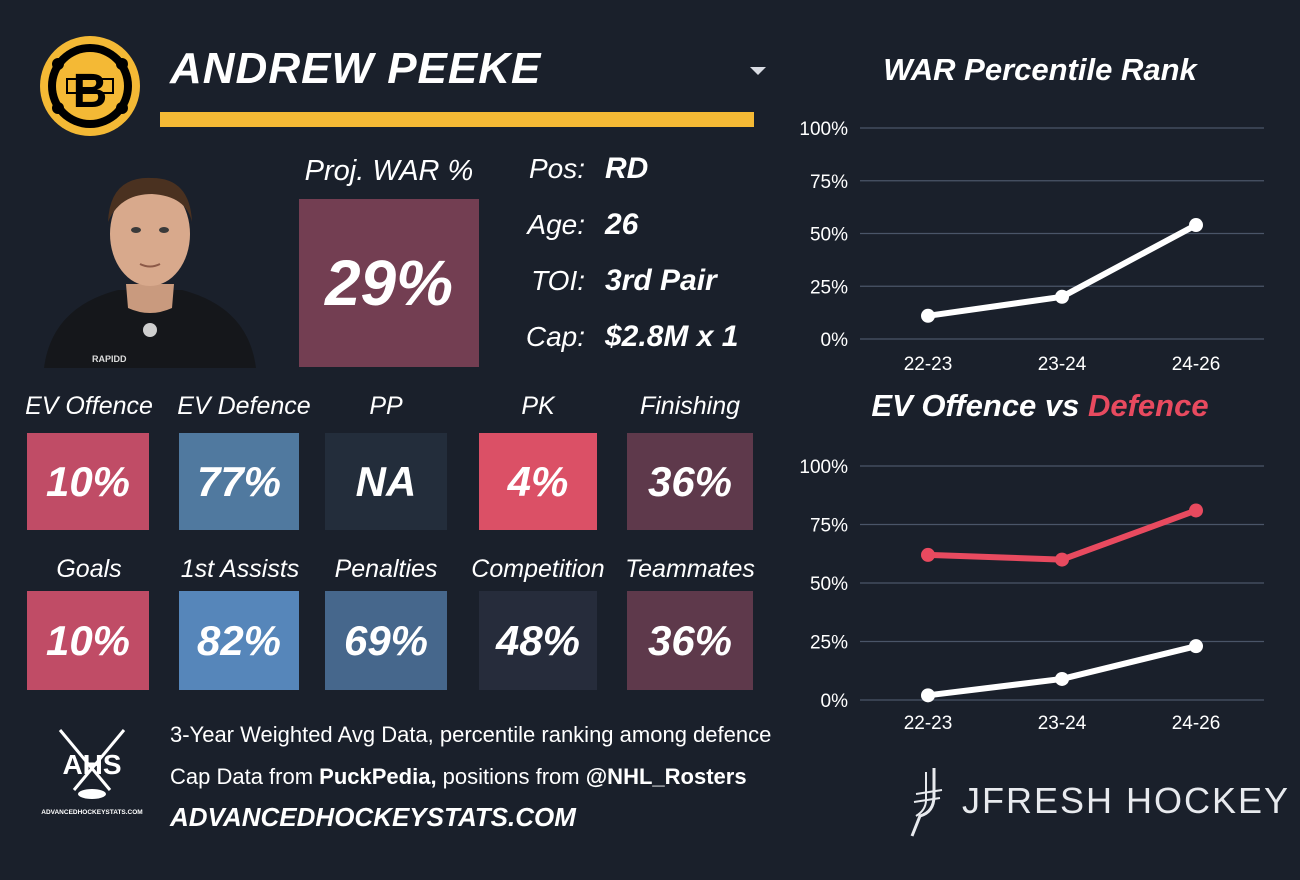 The width and height of the screenshot is (1300, 880). I want to click on stat-box-goals: 10%, so click(88, 640).